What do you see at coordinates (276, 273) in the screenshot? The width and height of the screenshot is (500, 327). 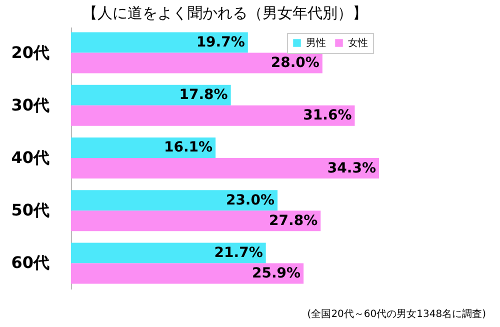 I see `data-label: 25.9%` at bounding box center [276, 273].